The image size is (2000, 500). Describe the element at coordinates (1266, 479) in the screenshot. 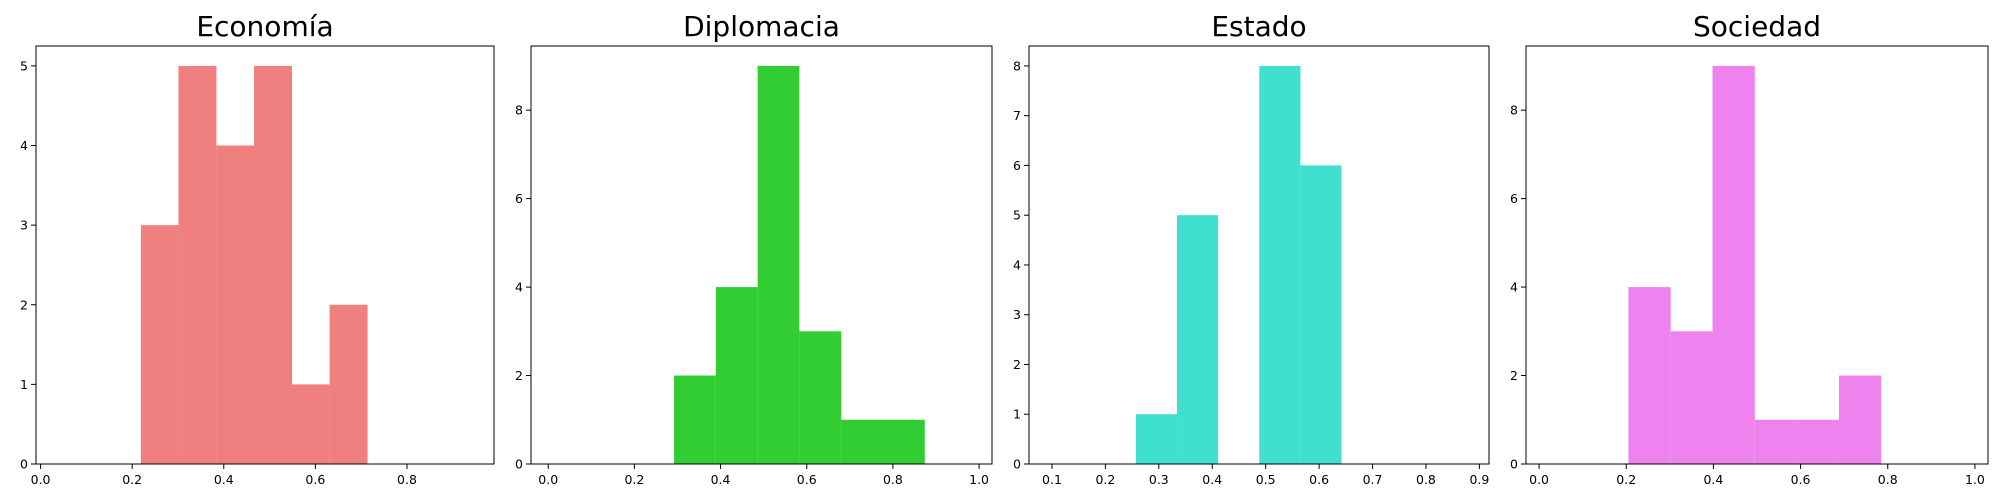

I see `x-tick-label: 0.5` at that location.